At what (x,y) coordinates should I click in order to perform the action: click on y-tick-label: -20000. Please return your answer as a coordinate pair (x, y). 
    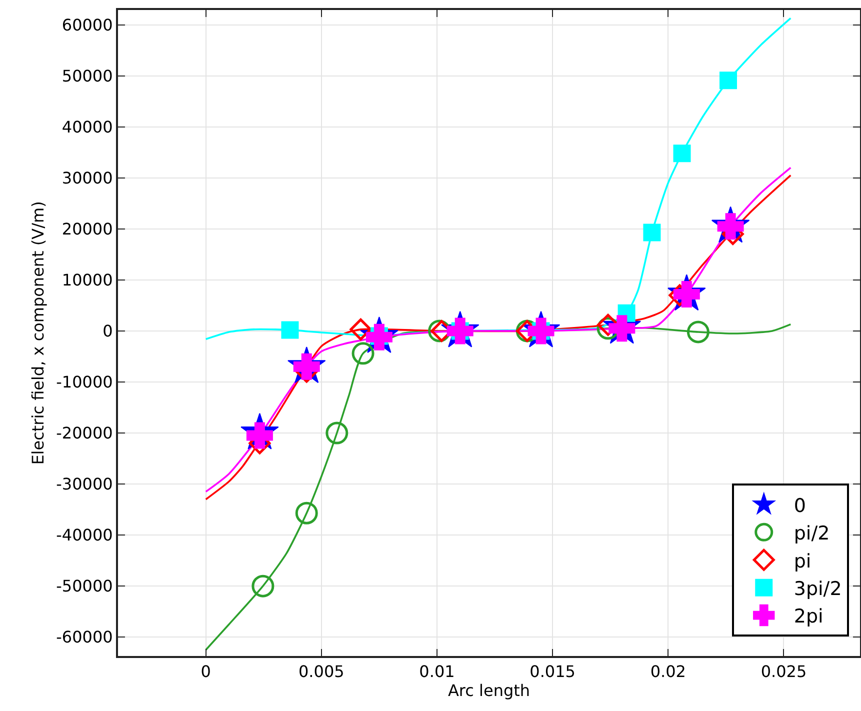
    Looking at the image, I should click on (84, 433).